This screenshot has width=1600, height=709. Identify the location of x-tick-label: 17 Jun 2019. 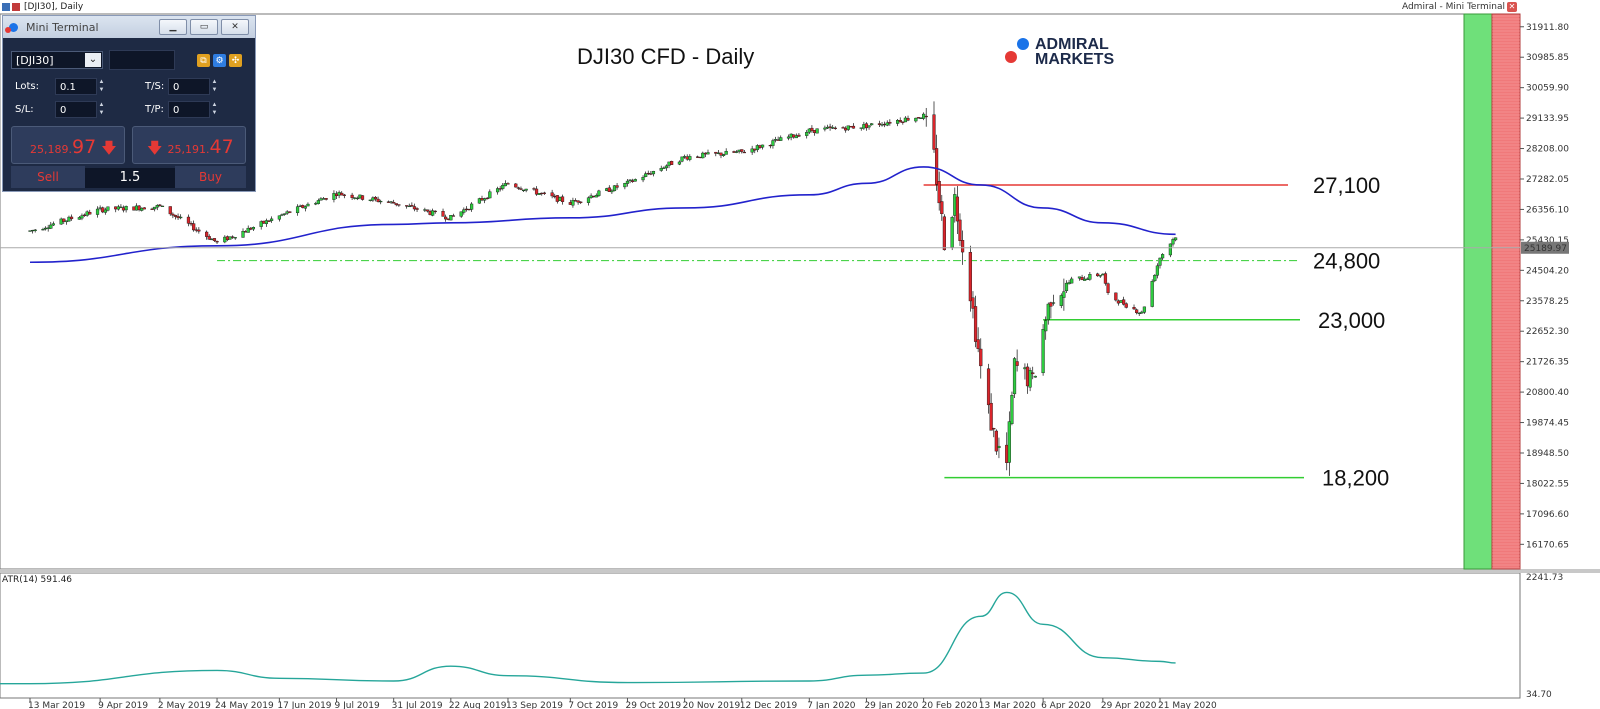
(304, 705).